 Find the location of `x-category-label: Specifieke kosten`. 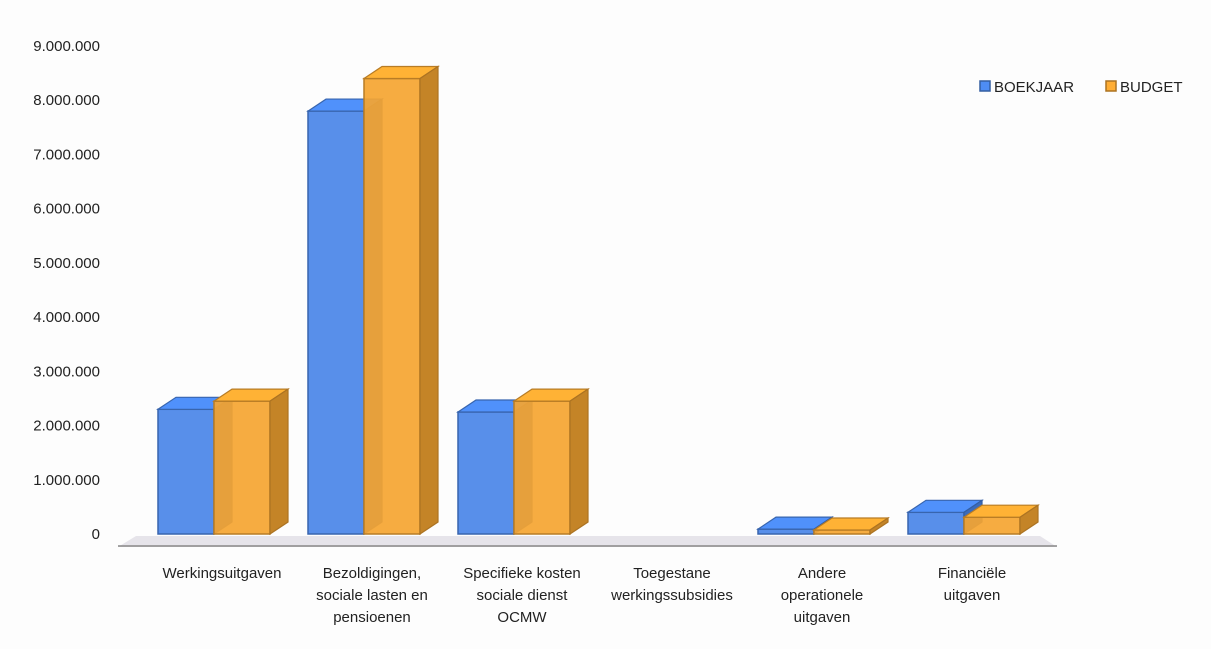

x-category-label: Specifieke kosten is located at coordinates (522, 573).